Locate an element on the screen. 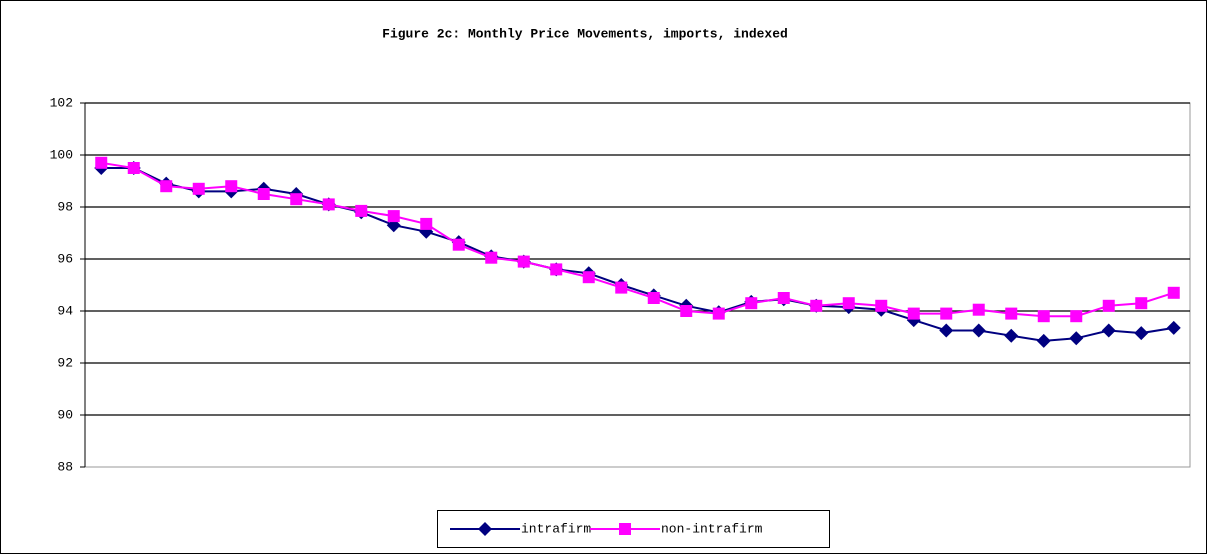 The image size is (1207, 554). y-tick-label: 102 is located at coordinates (61, 102).